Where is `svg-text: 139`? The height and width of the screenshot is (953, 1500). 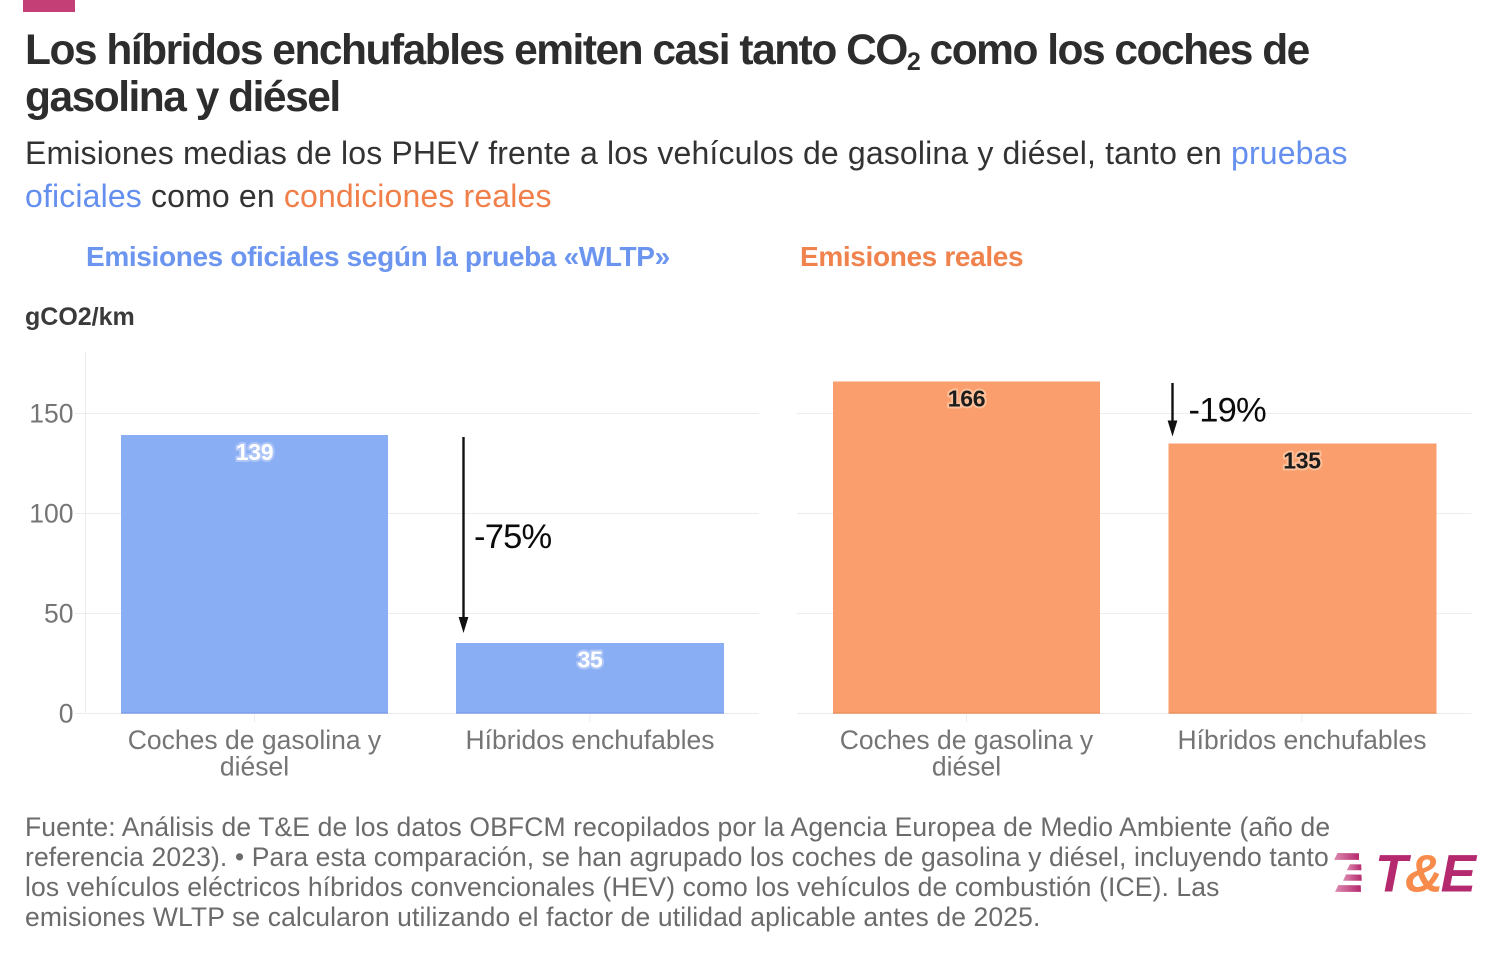
svg-text: 139 is located at coordinates (254, 452).